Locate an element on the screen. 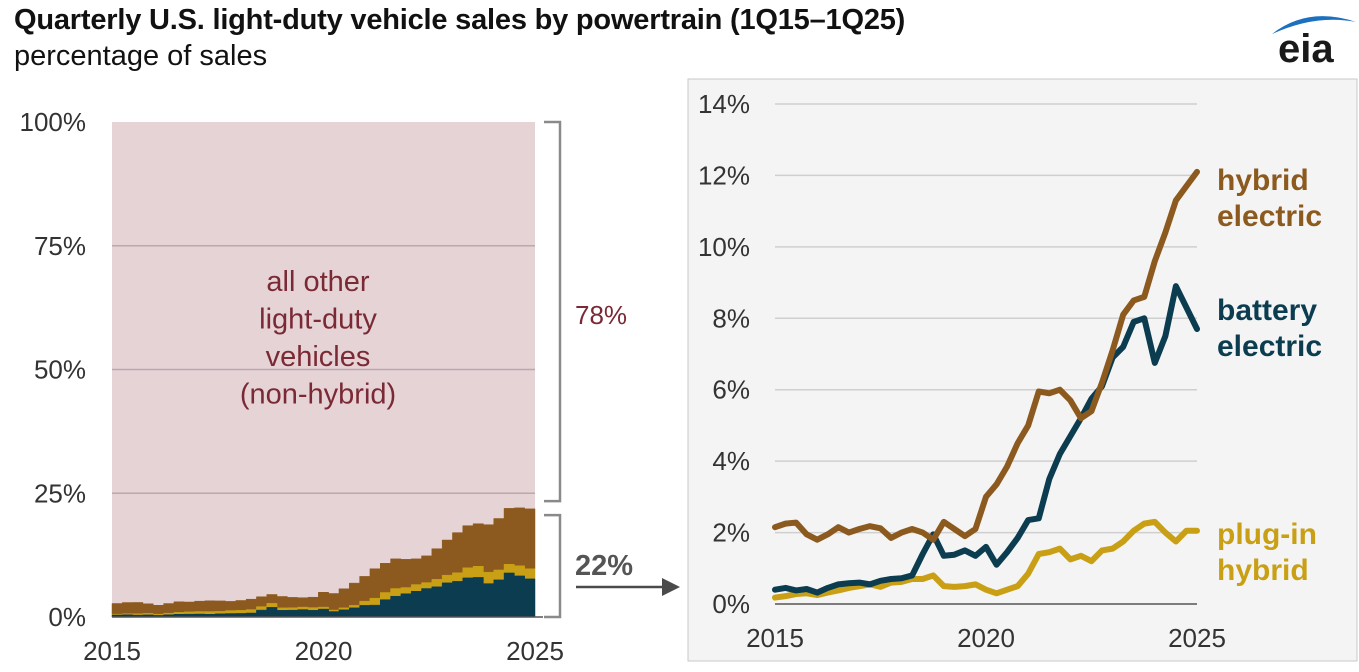 The height and width of the screenshot is (672, 1359). series-label-battery-electric: electric is located at coordinates (1269, 346).